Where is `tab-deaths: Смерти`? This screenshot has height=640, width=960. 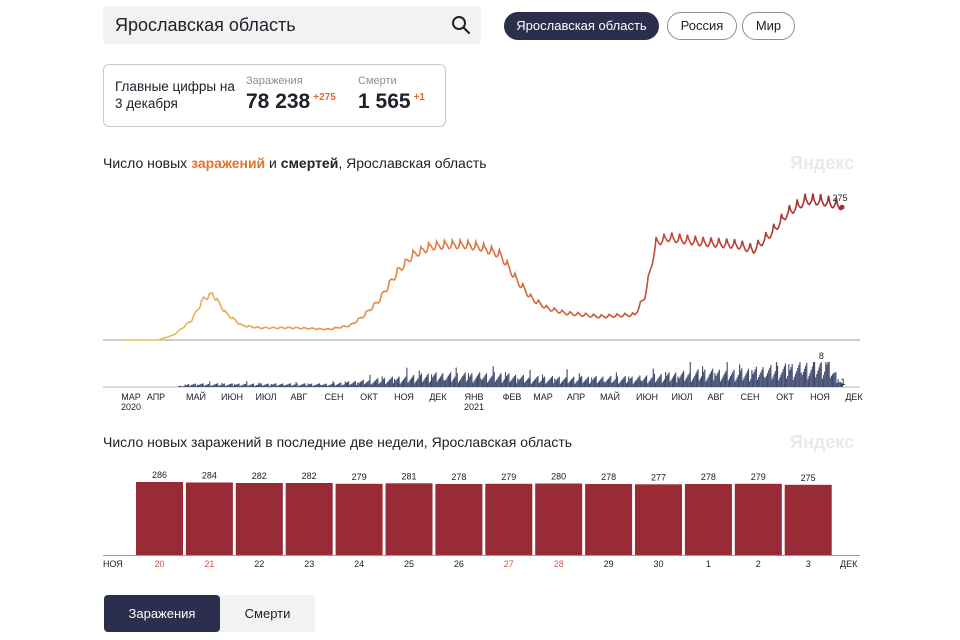 tab-deaths: Смерти is located at coordinates (267, 613).